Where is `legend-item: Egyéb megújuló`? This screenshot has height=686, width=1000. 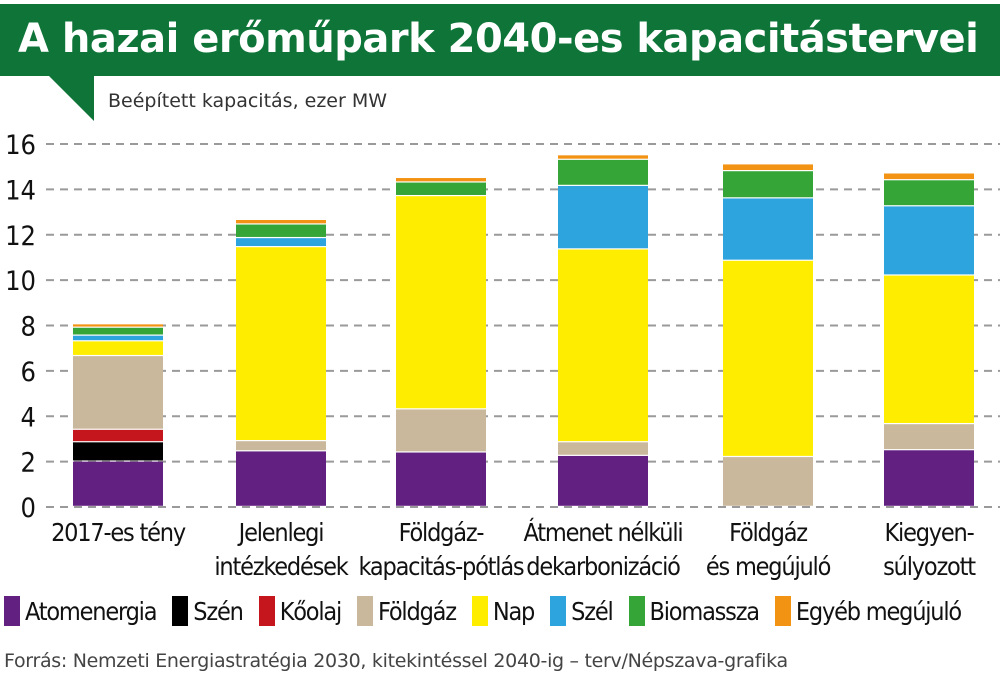 legend-item: Egyéb megújuló is located at coordinates (868, 611).